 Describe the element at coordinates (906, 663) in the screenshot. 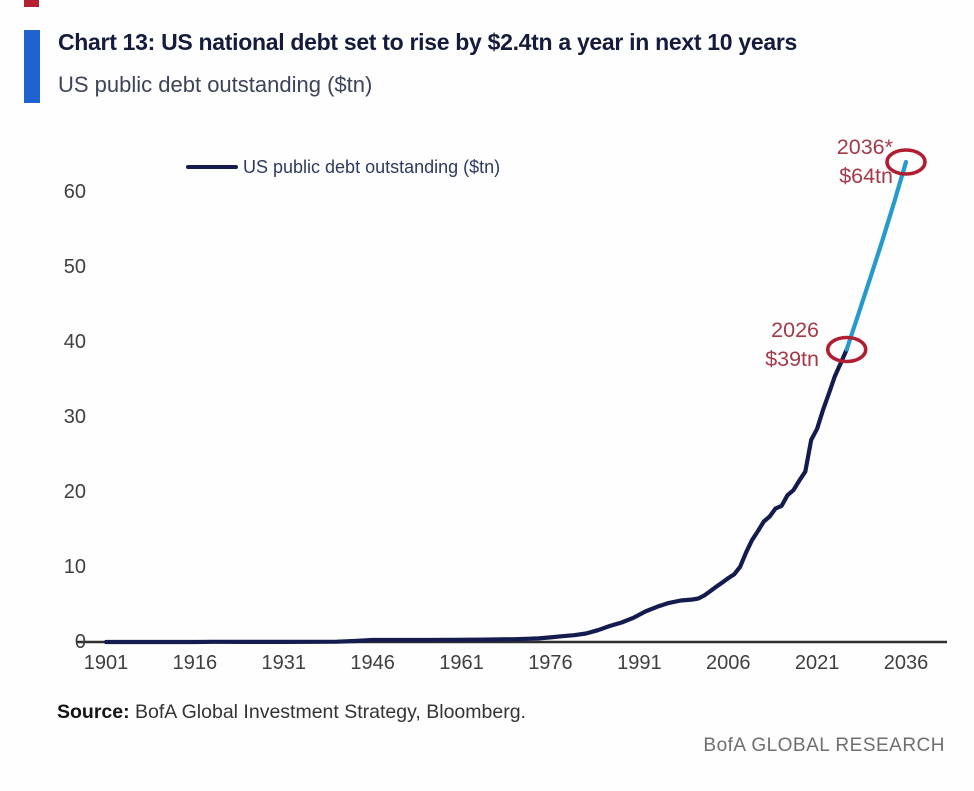

I see `x-tick-label: 2036` at that location.